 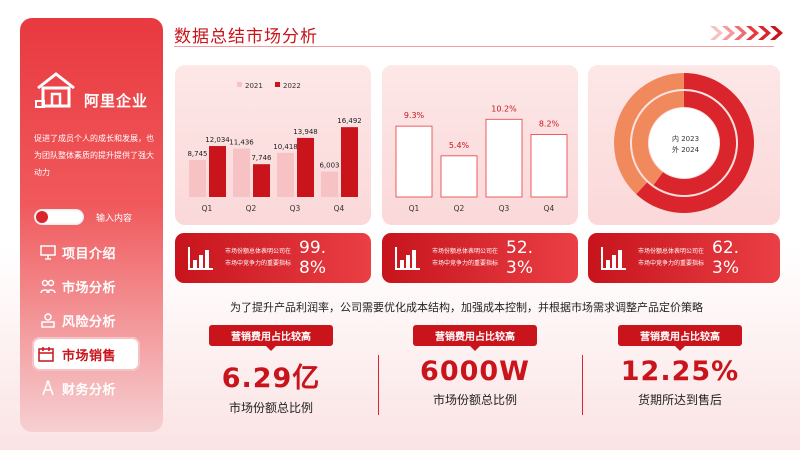 I want to click on presentation-icon, so click(x=48, y=252).